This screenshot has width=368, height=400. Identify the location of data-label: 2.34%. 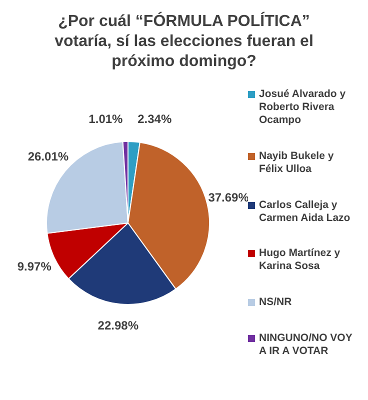
(155, 119).